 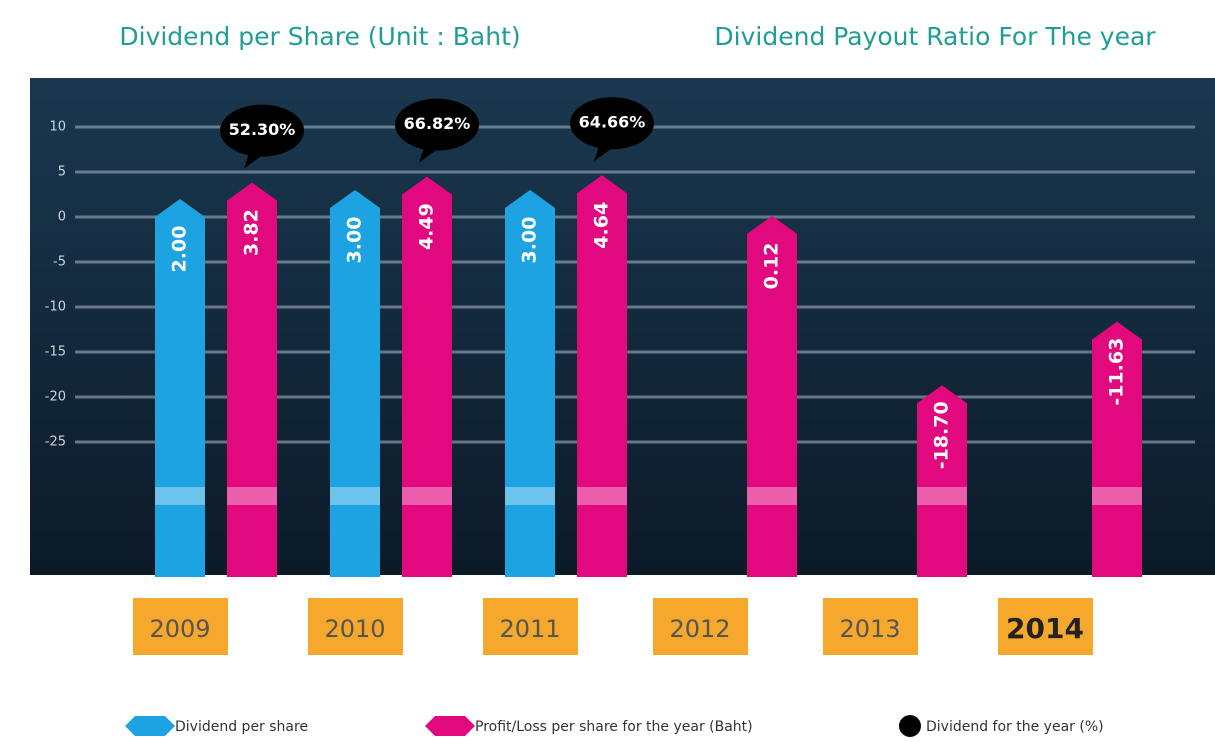 I want to click on x-tick-label: 2014, so click(x=1045, y=628).